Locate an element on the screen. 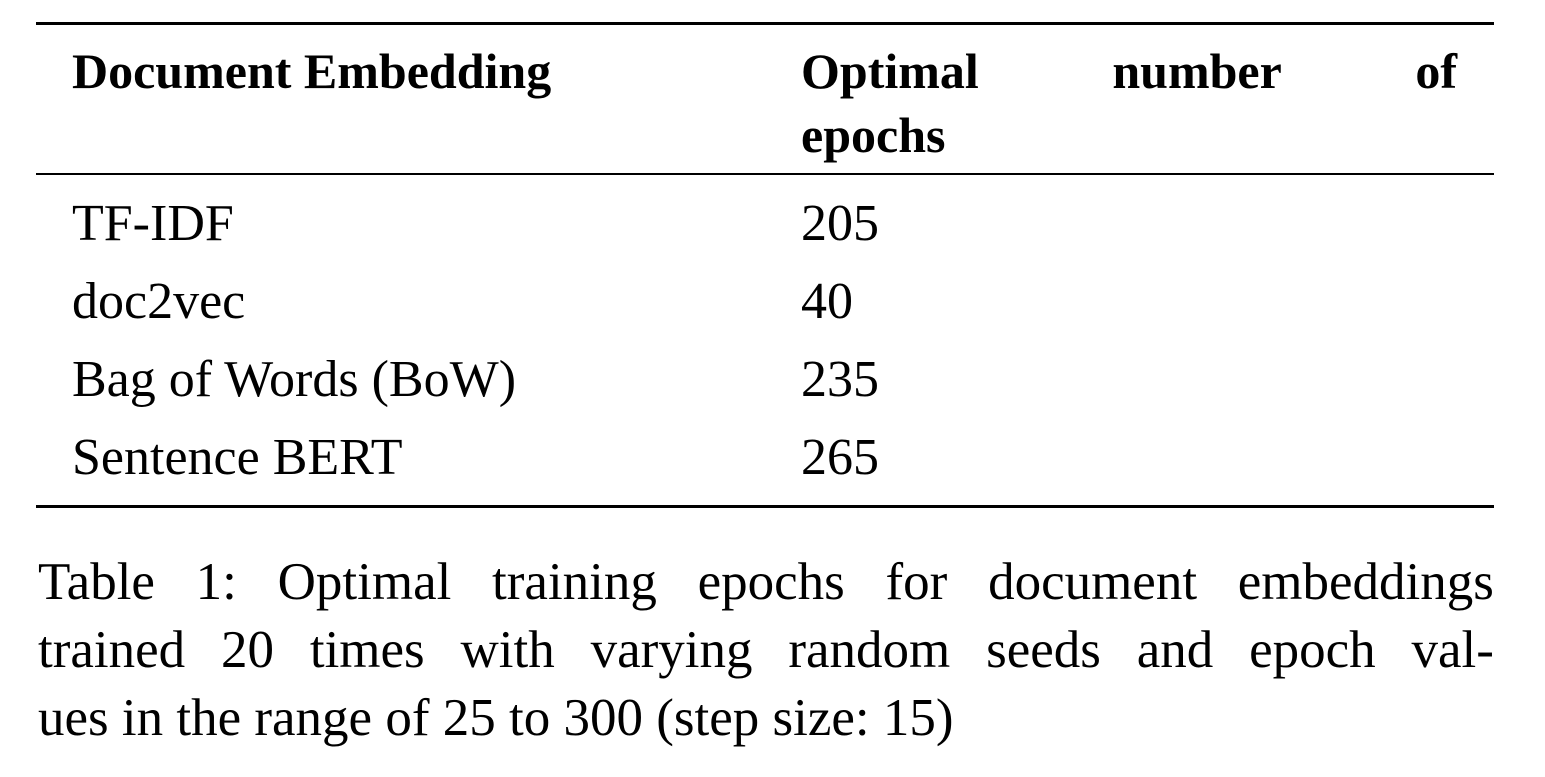 The image size is (1545, 777). caption-word: Table is located at coordinates (96, 582).